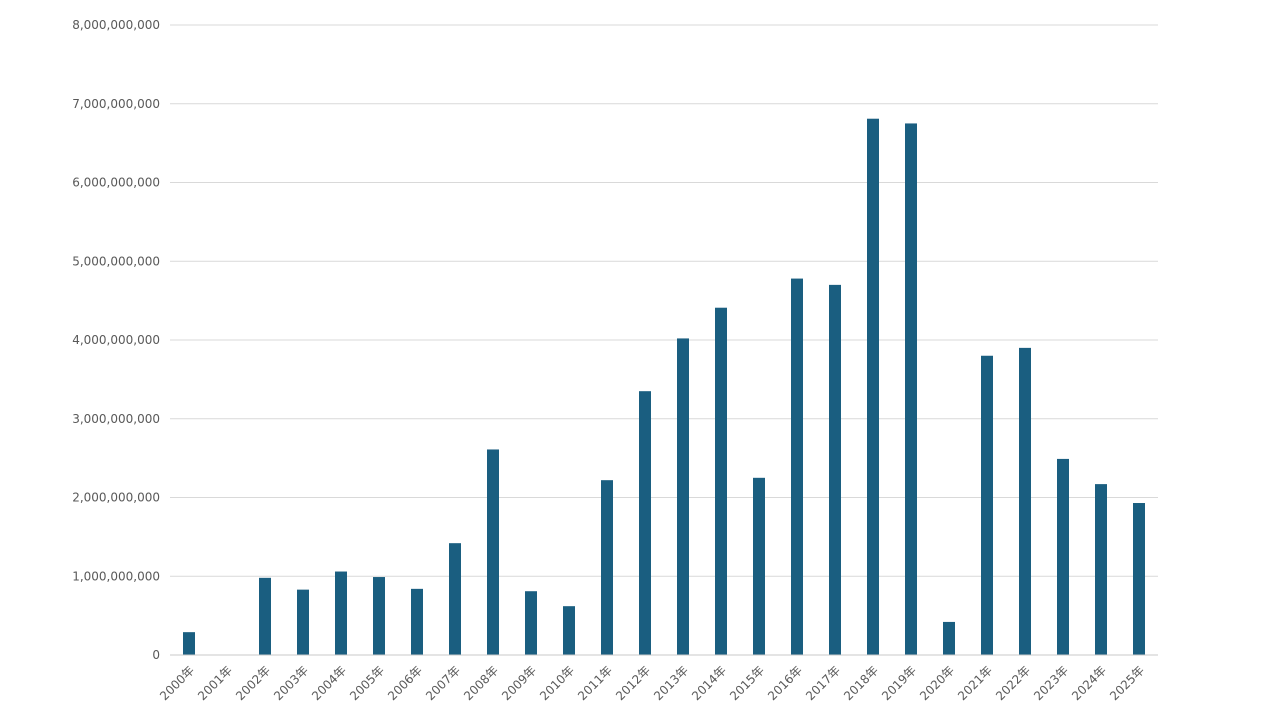 This screenshot has height=724, width=1280. I want to click on x-tick-label: 2017年, so click(823, 683).